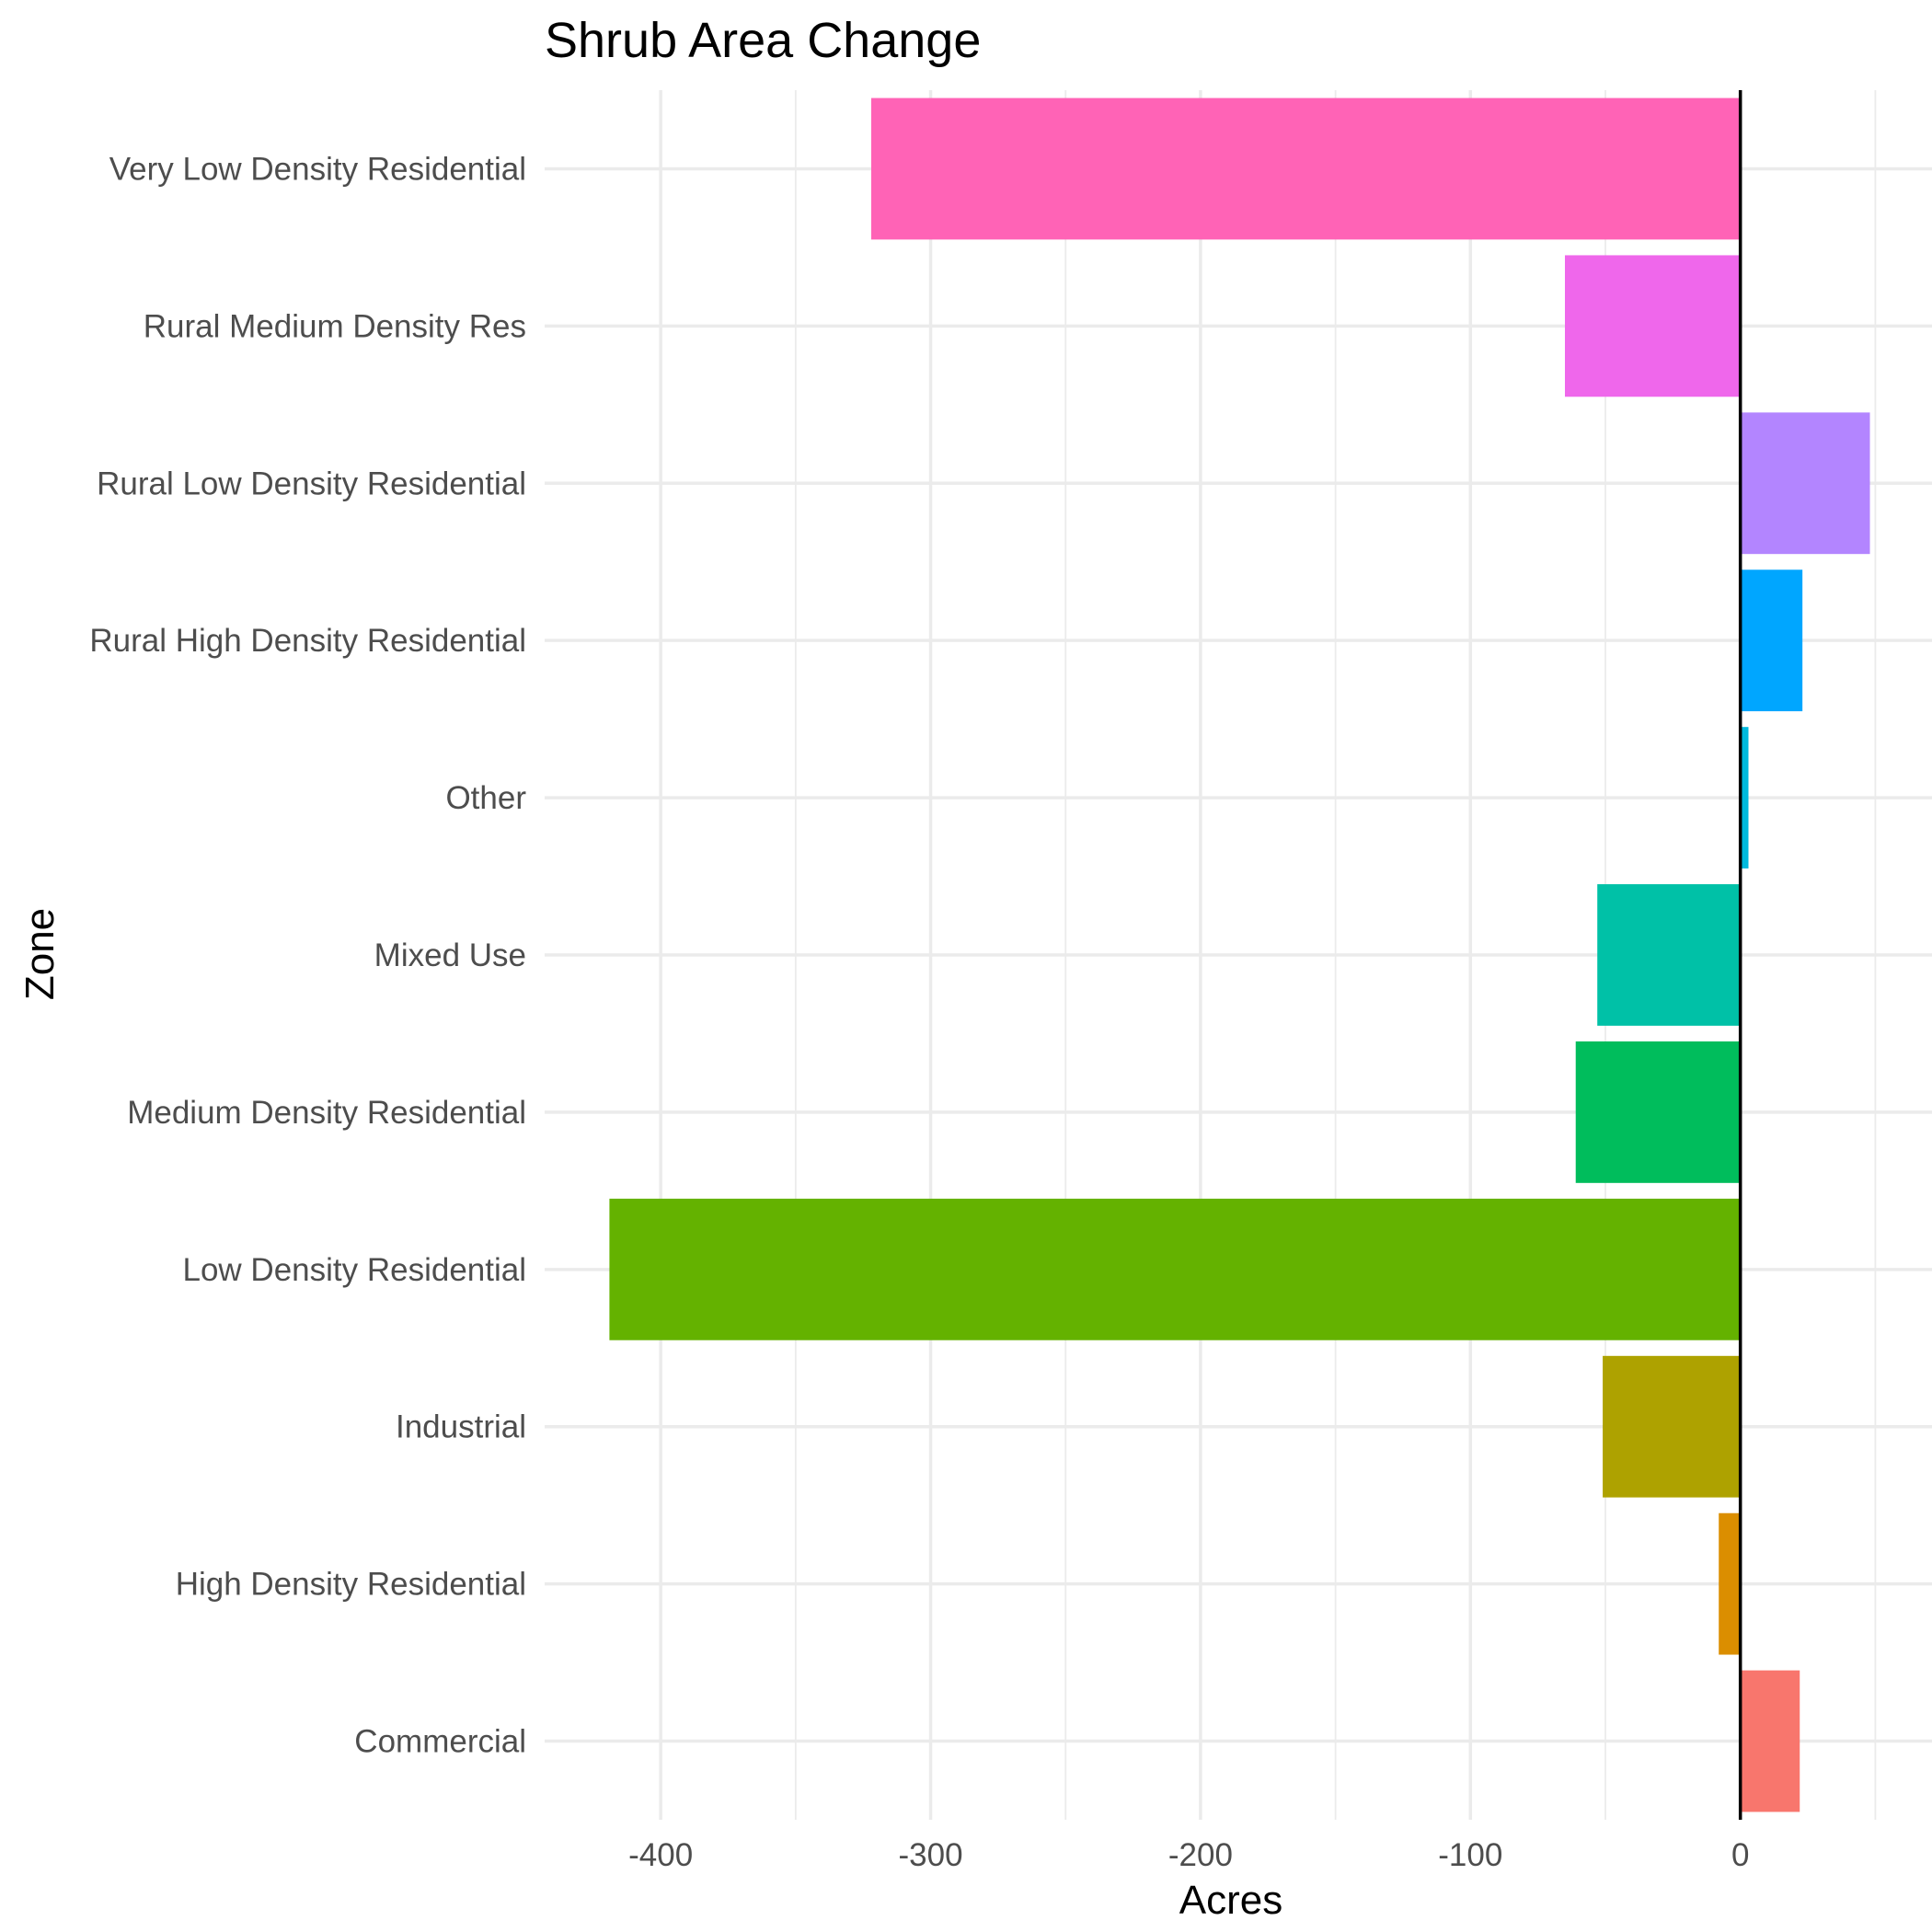 The height and width of the screenshot is (1932, 1932). What do you see at coordinates (335, 326) in the screenshot?
I see `y-tick-label: Rural Medium Density Res` at bounding box center [335, 326].